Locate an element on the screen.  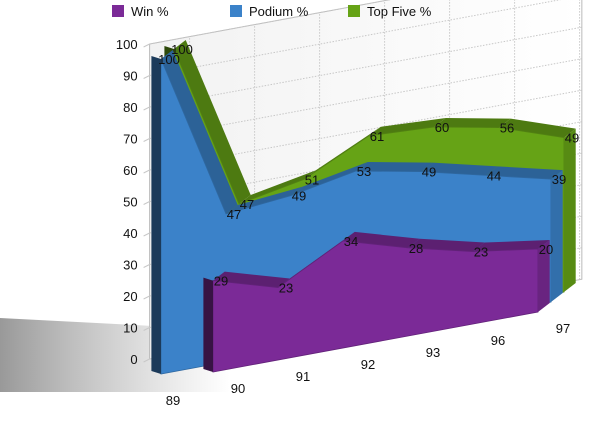
data-label-podium-90: 47 is located at coordinates (234, 214).